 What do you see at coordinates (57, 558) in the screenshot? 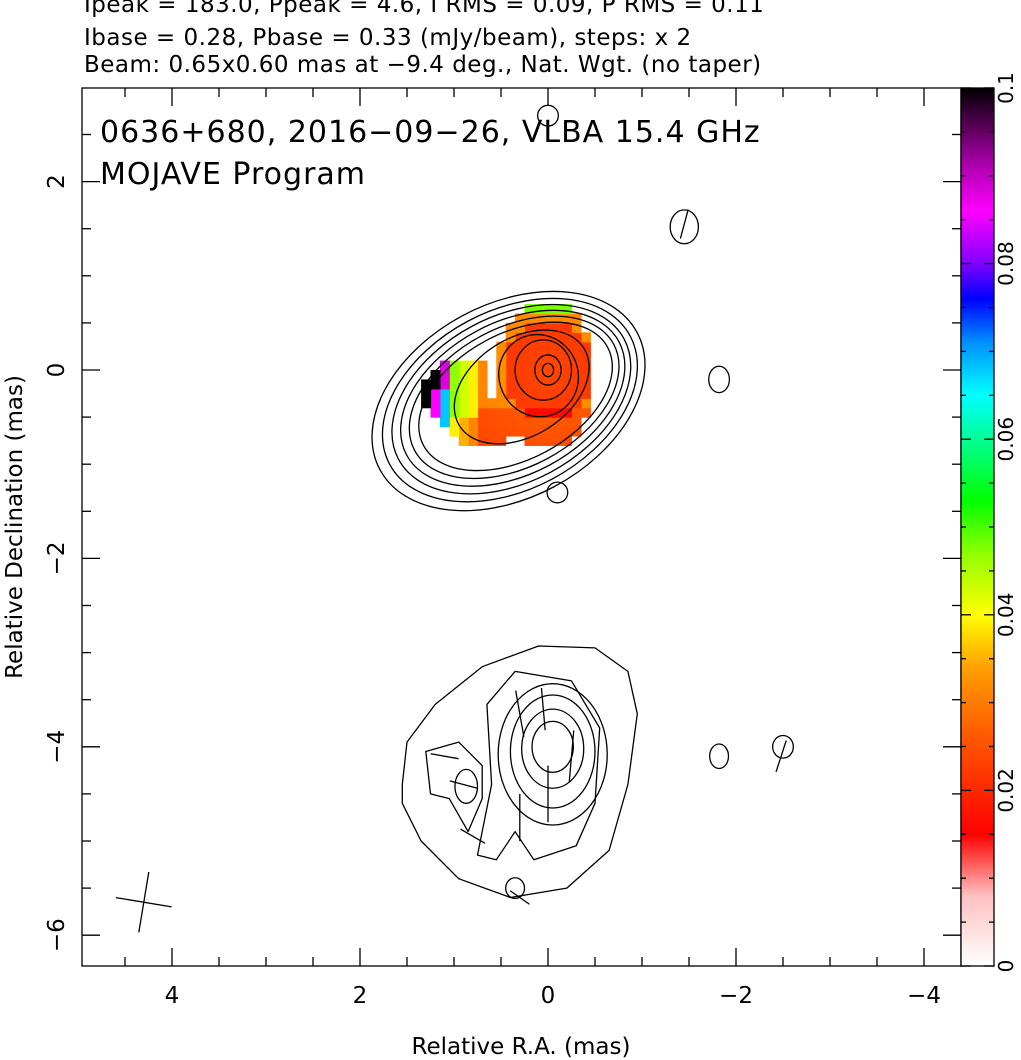
I see `y-tick-label: −2` at bounding box center [57, 558].